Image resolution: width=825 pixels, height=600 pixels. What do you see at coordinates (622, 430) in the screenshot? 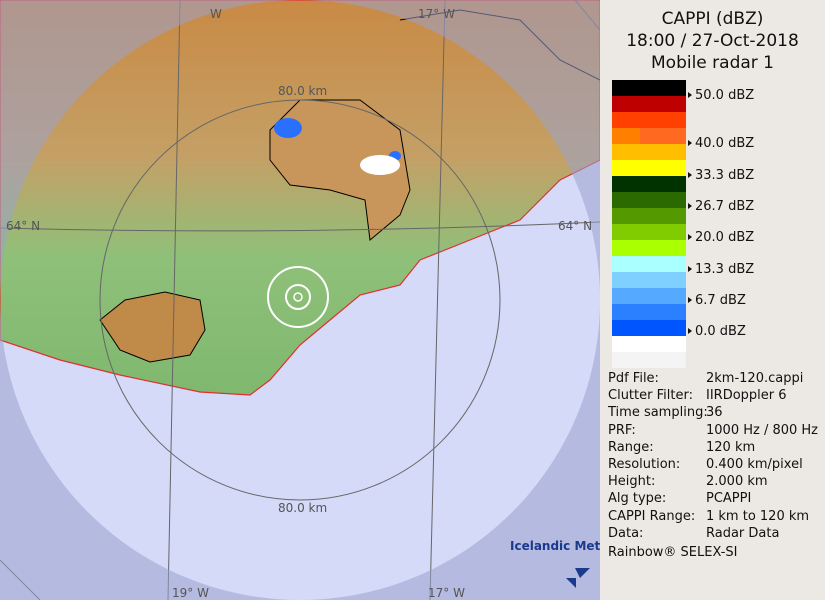
I see `info-key: PRF:` at bounding box center [622, 430].